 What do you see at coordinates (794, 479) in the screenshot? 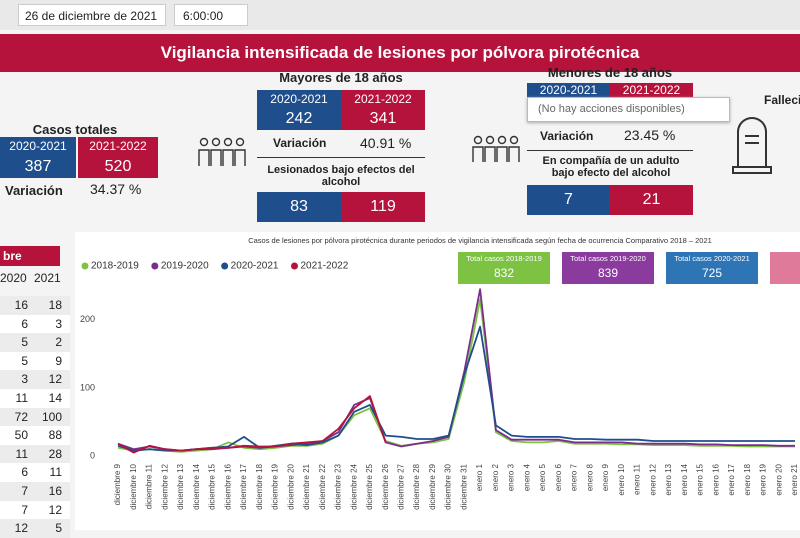
I see `x-tick-label: enero 21` at bounding box center [794, 479].